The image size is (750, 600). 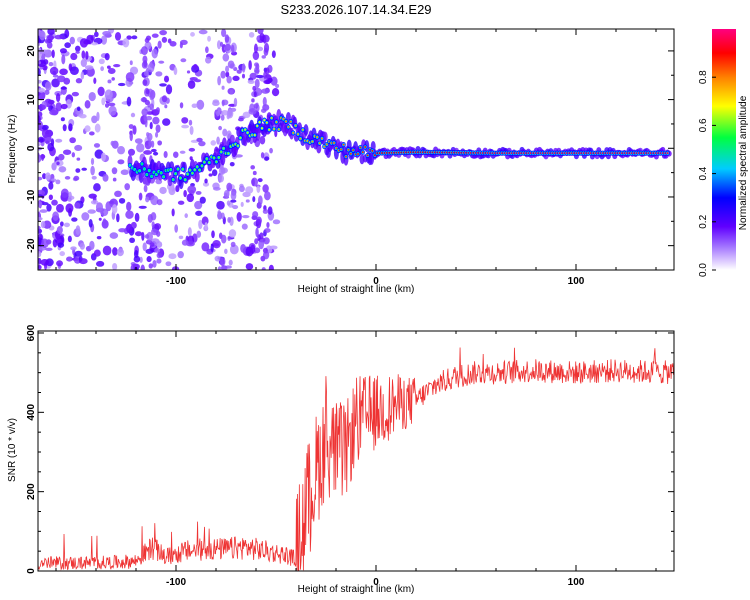 I want to click on colorbar-tick-label: 0.2, so click(x=703, y=221).